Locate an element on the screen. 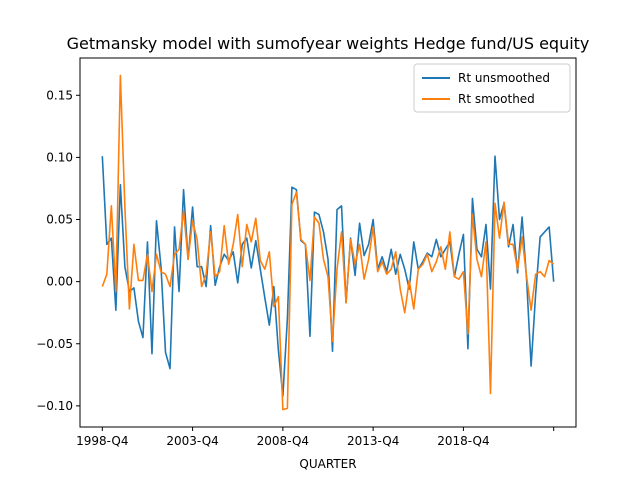 This screenshot has width=640, height=480. x-tick-label: 2018-Q4 is located at coordinates (463, 441).